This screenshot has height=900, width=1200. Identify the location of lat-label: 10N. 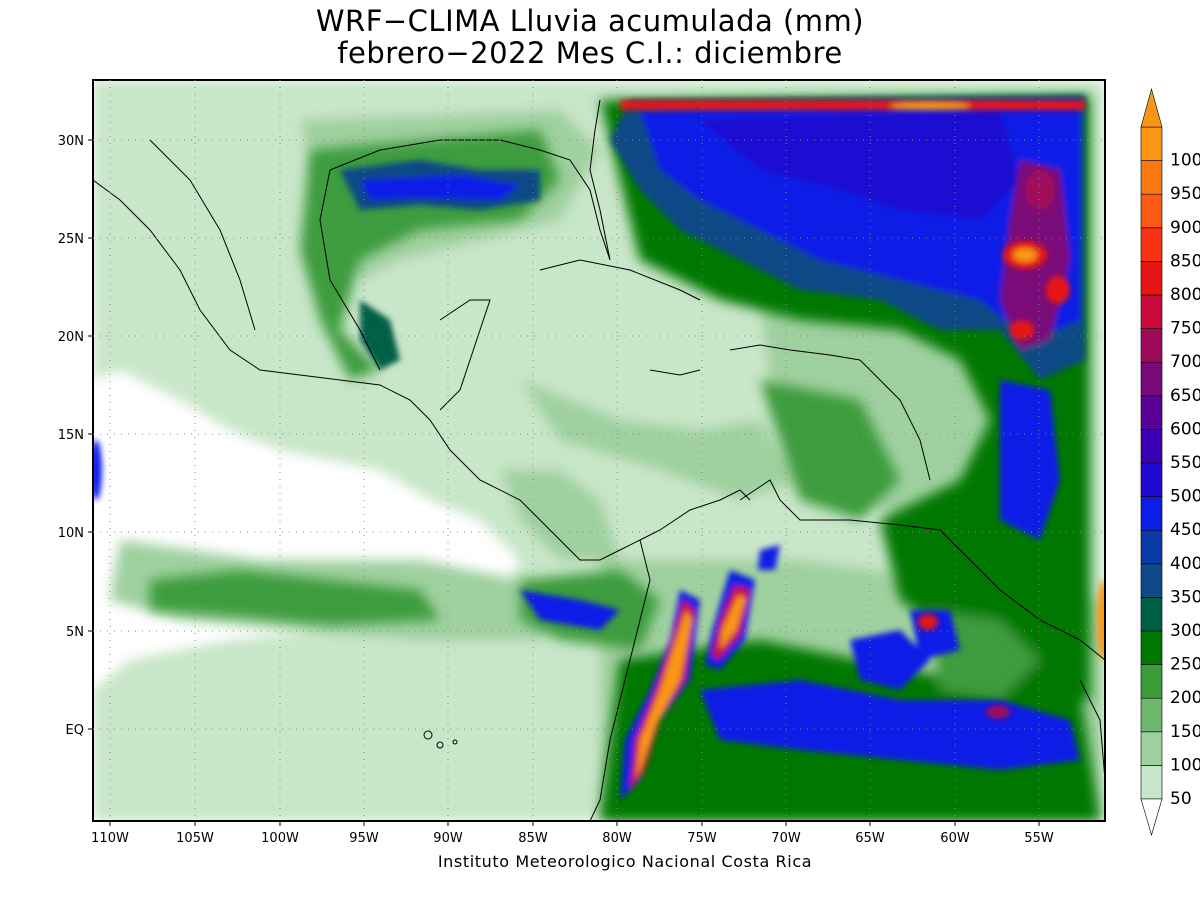
(71, 533).